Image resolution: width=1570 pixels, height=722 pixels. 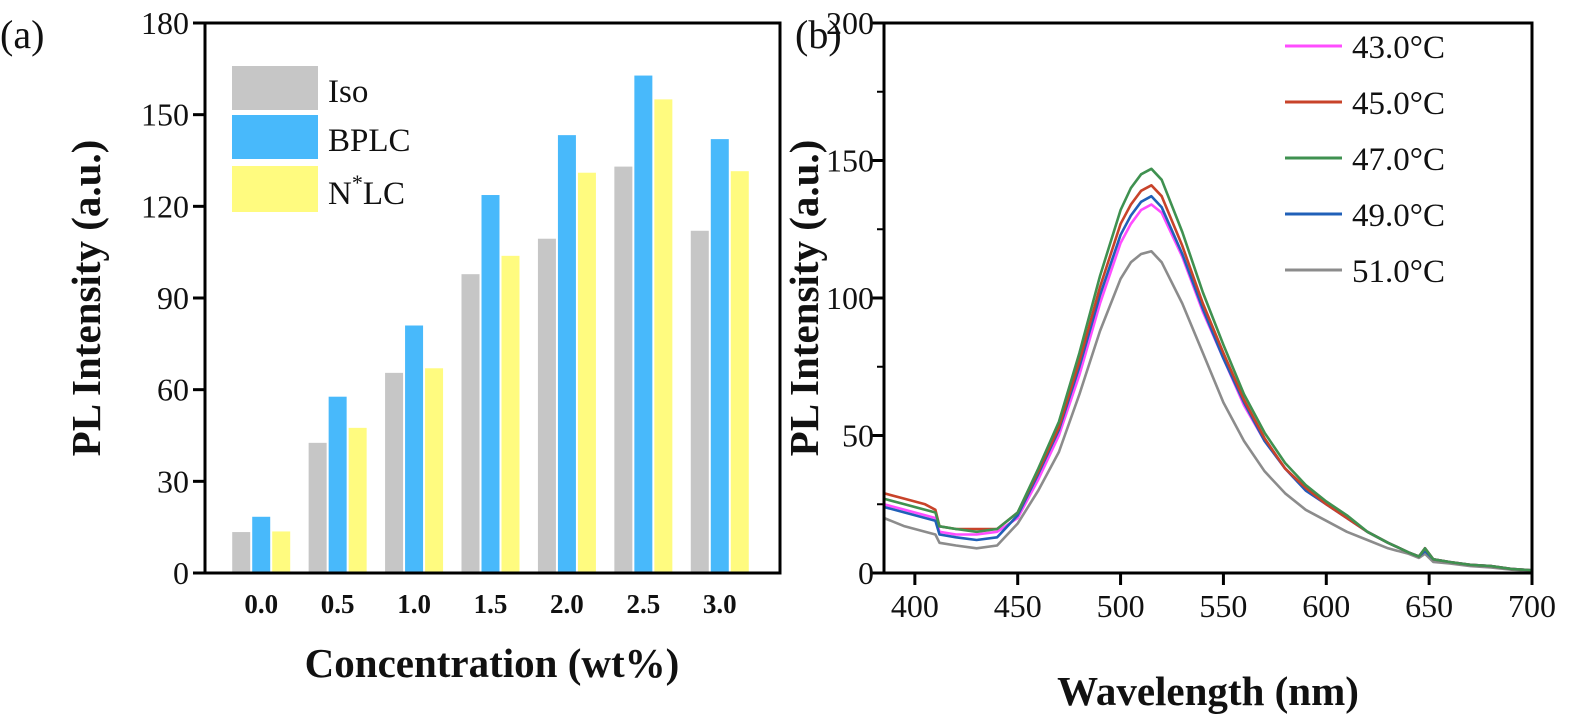 I want to click on bar-NLC-3.0, so click(x=739, y=372).